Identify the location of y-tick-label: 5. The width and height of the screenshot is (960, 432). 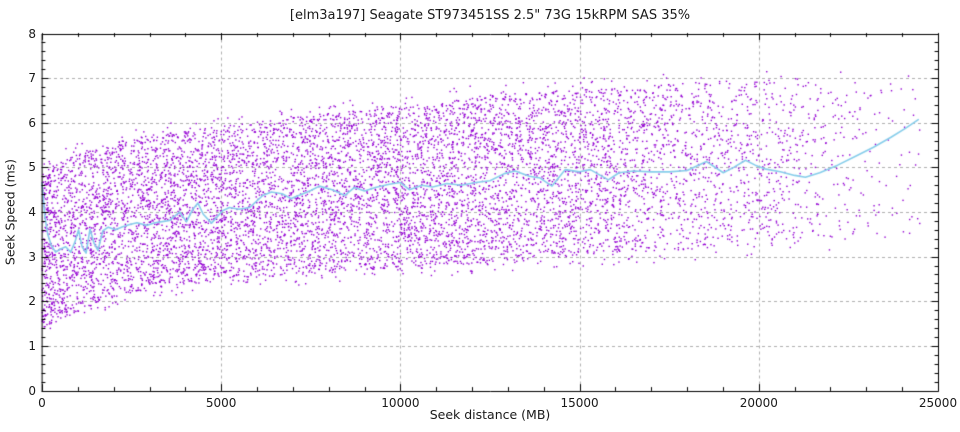
(32, 167).